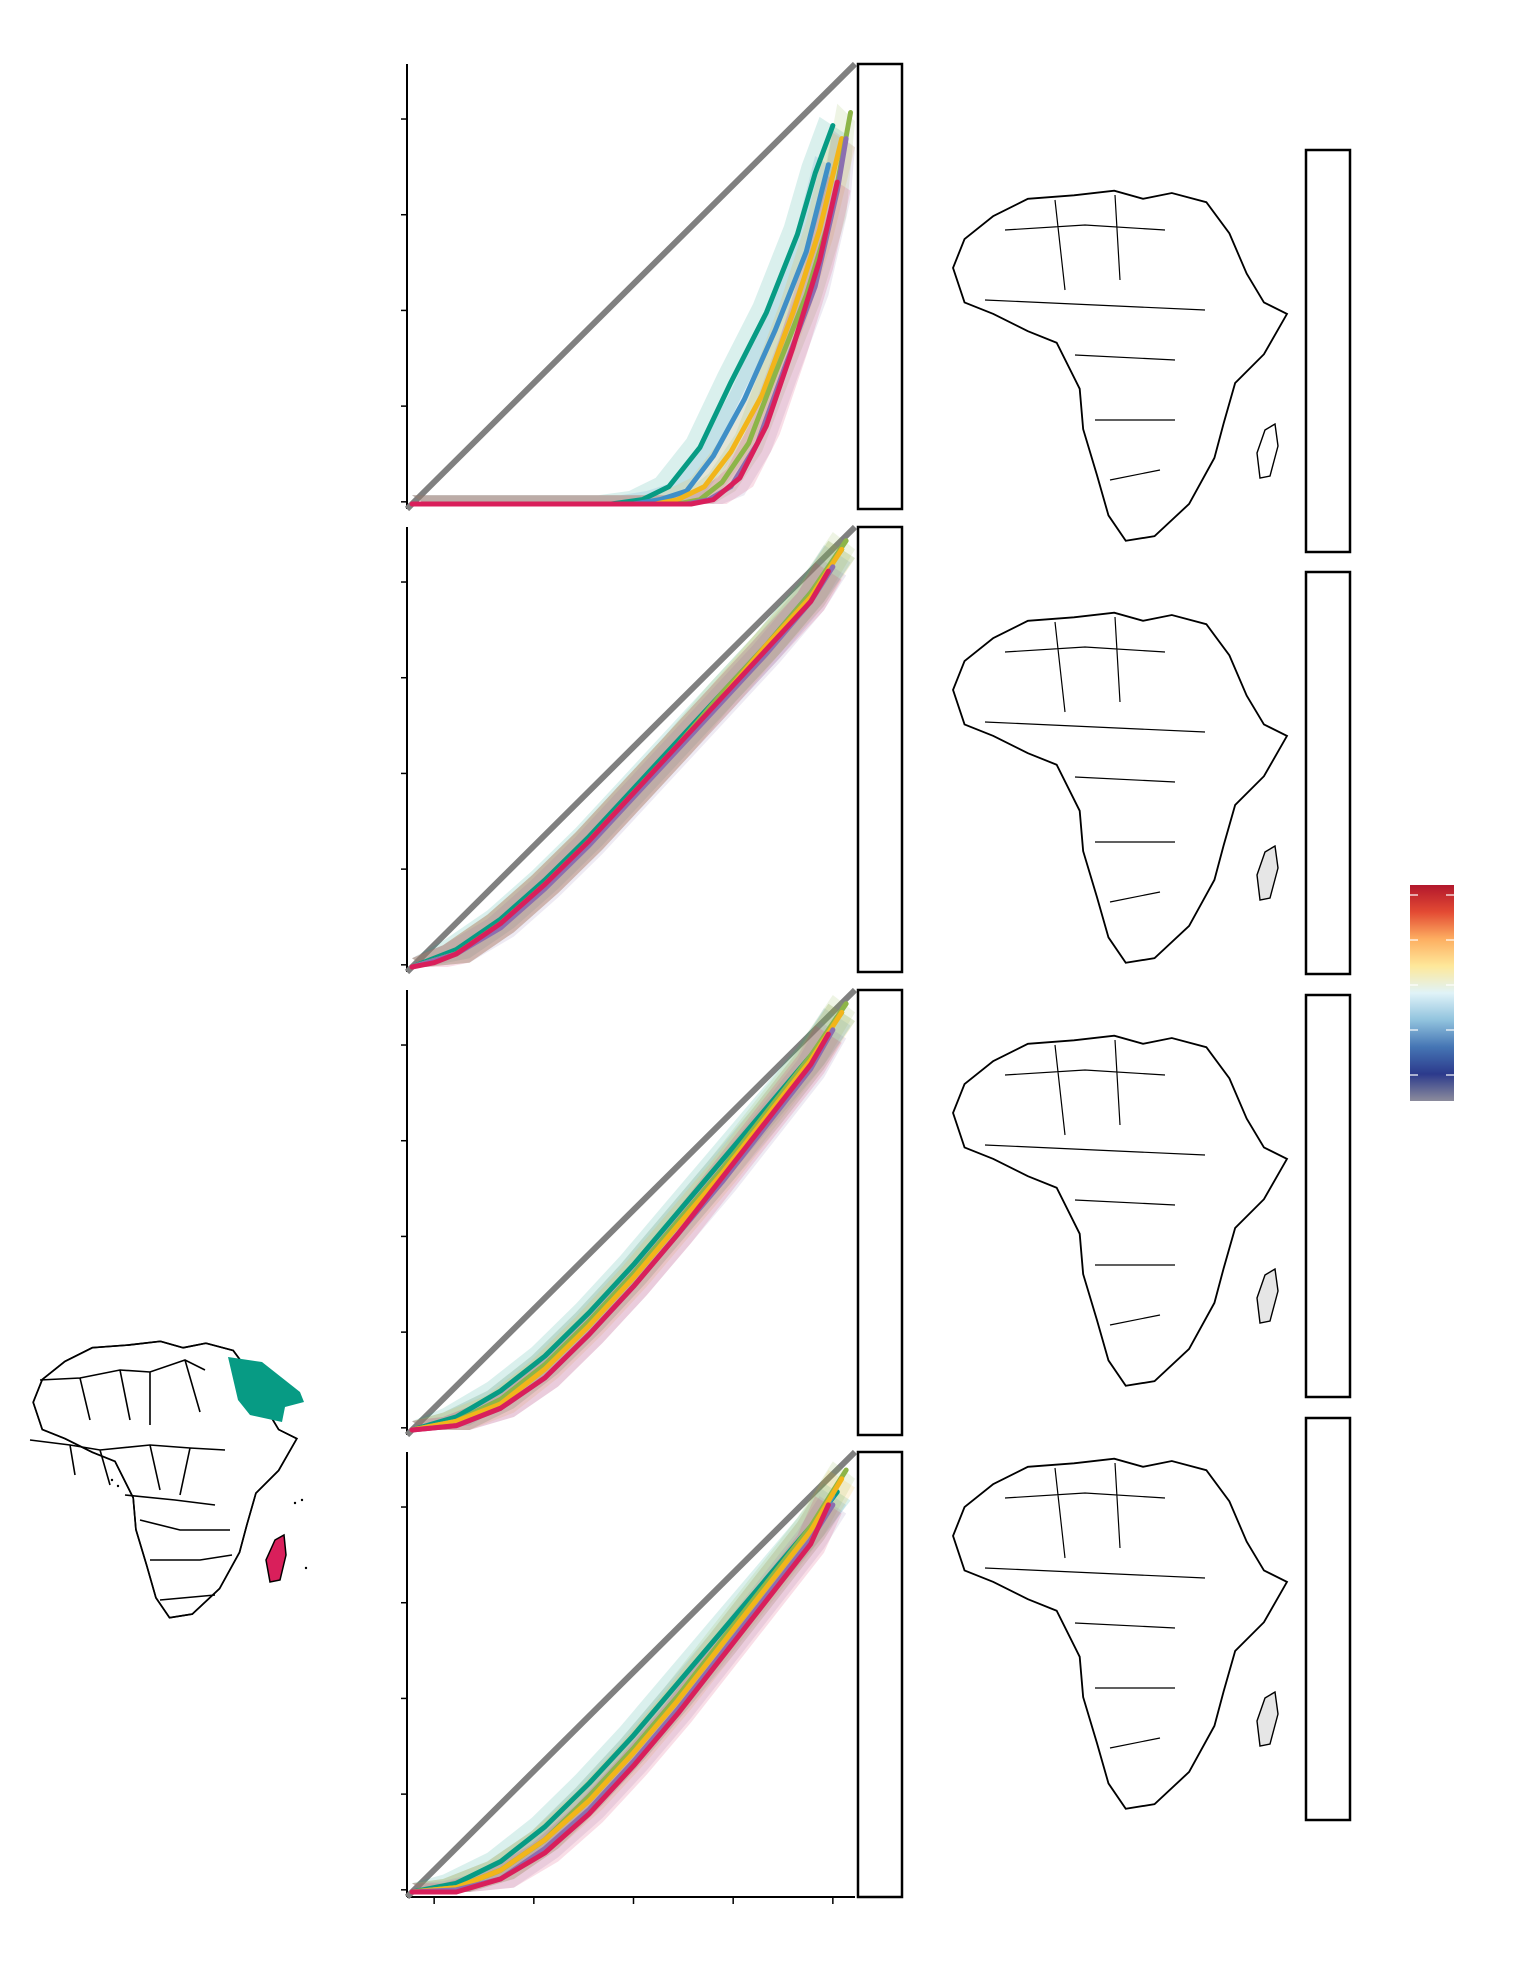 The height and width of the screenshot is (1980, 1530). I want to click on series-line-yellow, so click(627, 1221).